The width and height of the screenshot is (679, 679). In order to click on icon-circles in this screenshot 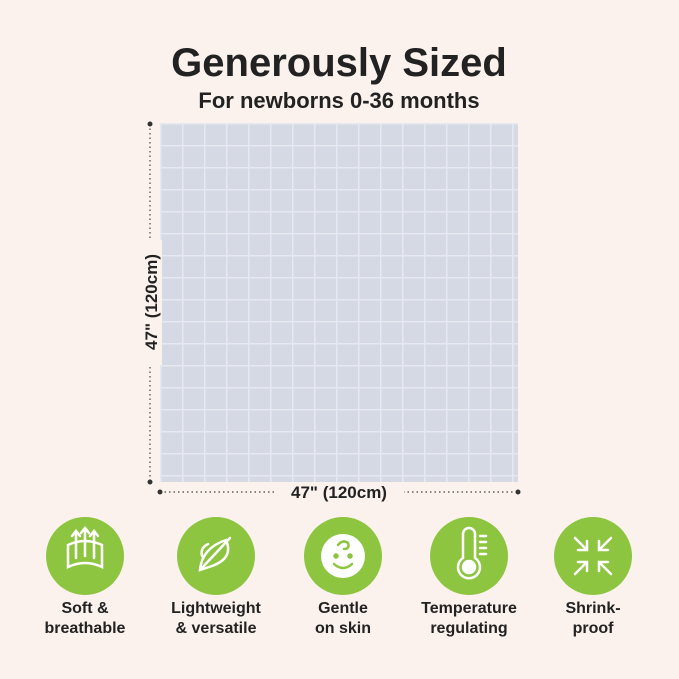, I will do `click(339, 556)`.